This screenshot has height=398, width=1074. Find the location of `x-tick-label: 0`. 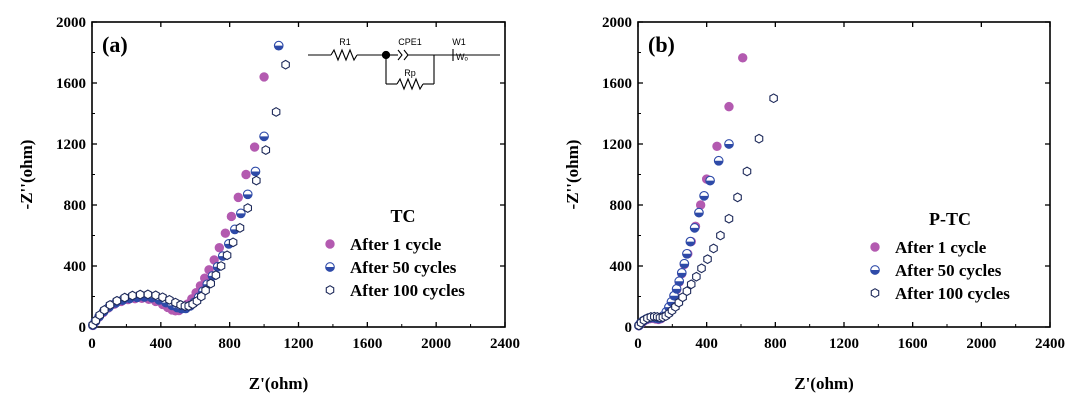

x-tick-label: 0 is located at coordinates (92, 344).